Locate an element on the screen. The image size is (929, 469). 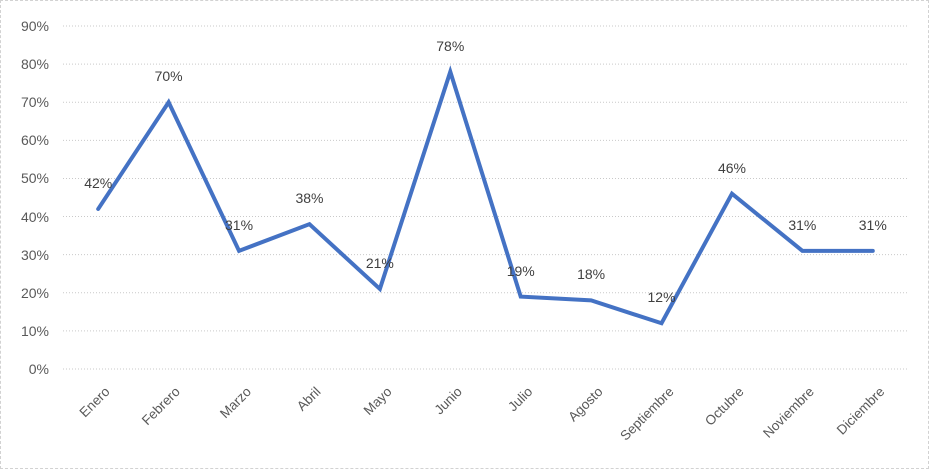
y-axis-tick-label: 70% is located at coordinates (34, 102).